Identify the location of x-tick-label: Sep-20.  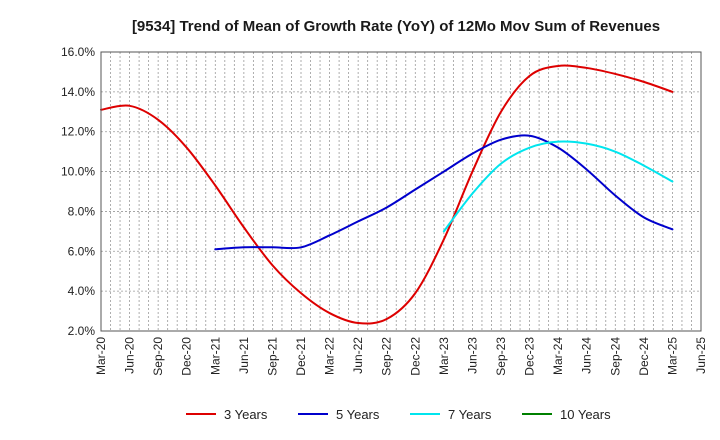
(158, 356).